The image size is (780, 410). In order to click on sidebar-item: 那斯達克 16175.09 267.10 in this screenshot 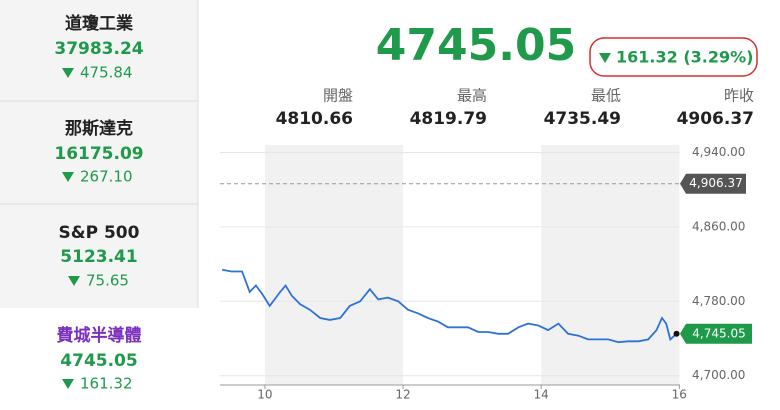, I will do `click(98, 152)`.